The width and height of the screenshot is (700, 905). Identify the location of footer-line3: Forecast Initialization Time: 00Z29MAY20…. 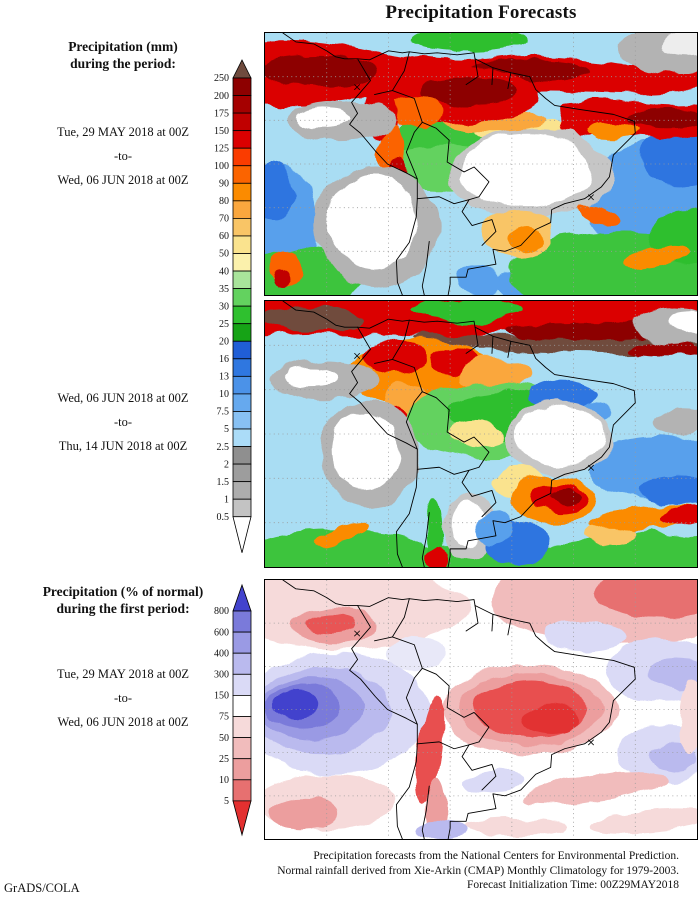
(573, 885).